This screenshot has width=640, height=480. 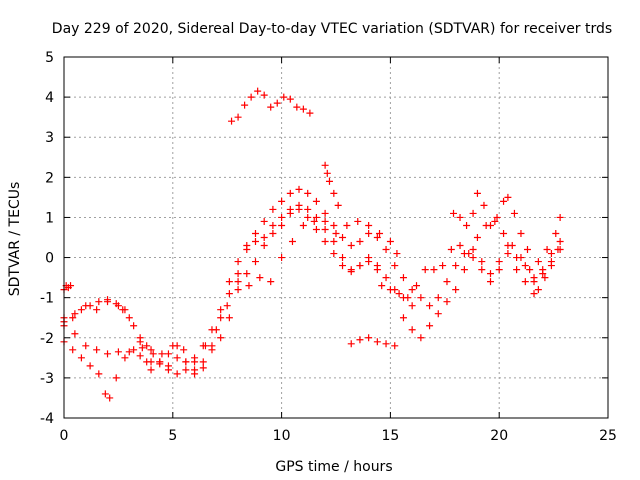 I want to click on x-tick-label: 5, so click(x=172, y=436).